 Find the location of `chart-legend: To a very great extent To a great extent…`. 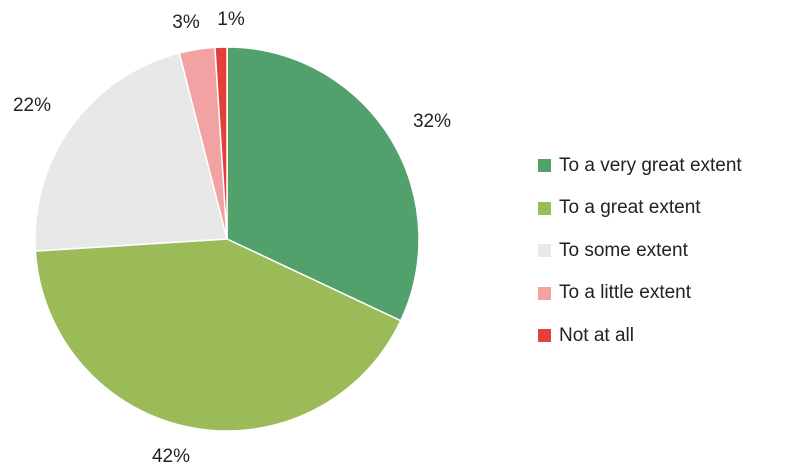

chart-legend: To a very great extent To a great extent… is located at coordinates (669, 260).